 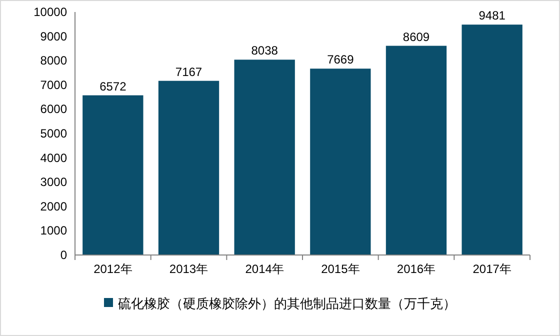 I want to click on y-tick-label: 9000, so click(x=54, y=36).